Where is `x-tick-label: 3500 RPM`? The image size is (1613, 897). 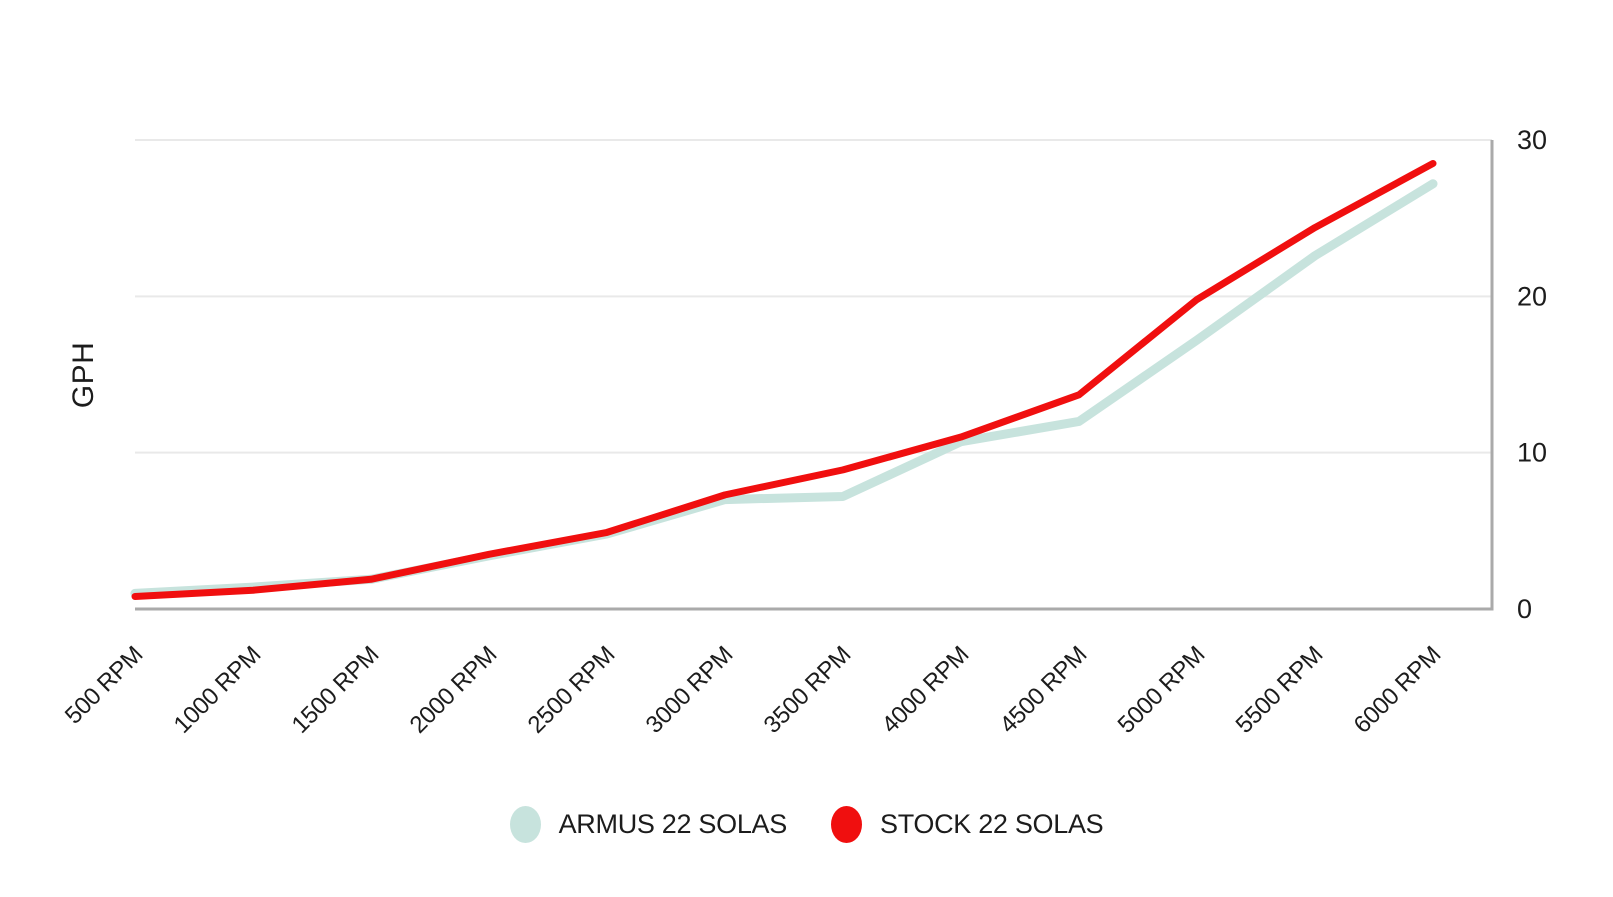 x-tick-label: 3500 RPM is located at coordinates (808, 690).